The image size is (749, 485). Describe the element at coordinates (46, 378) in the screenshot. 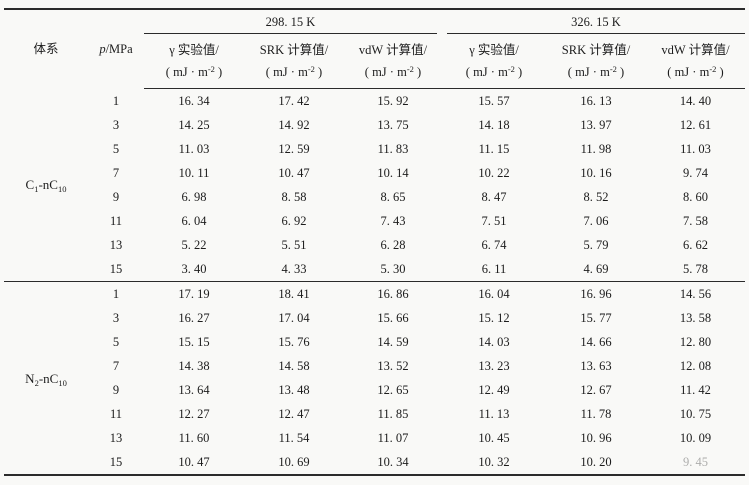

I see `system-label: N2-nC10` at that location.